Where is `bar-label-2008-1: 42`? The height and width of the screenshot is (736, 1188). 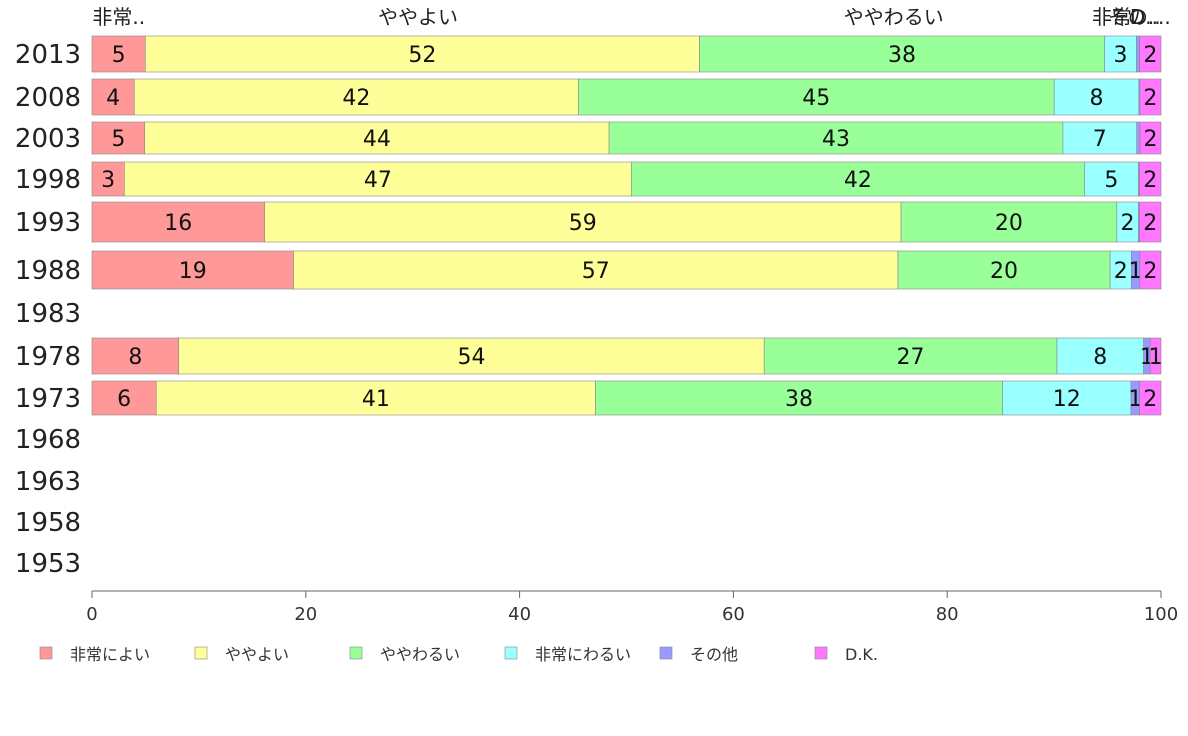 bar-label-2008-1: 42 is located at coordinates (356, 98).